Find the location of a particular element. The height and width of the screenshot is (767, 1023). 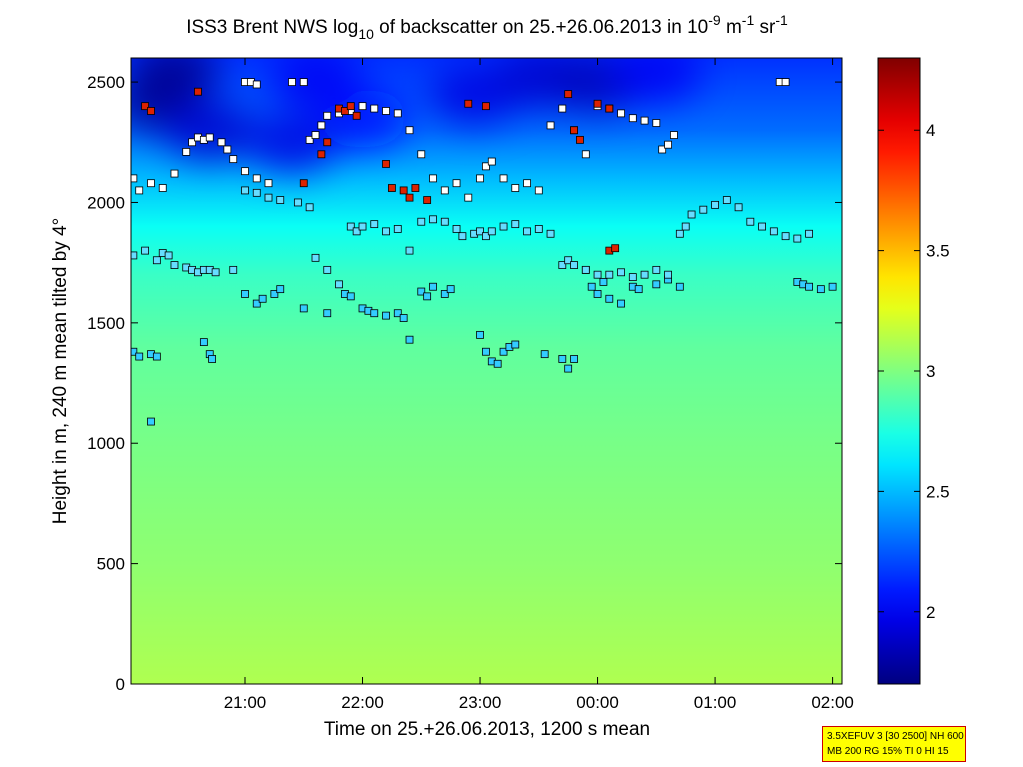

colorbar-ticks: 2 2.5 3 3.5 4 is located at coordinates (914, 371).